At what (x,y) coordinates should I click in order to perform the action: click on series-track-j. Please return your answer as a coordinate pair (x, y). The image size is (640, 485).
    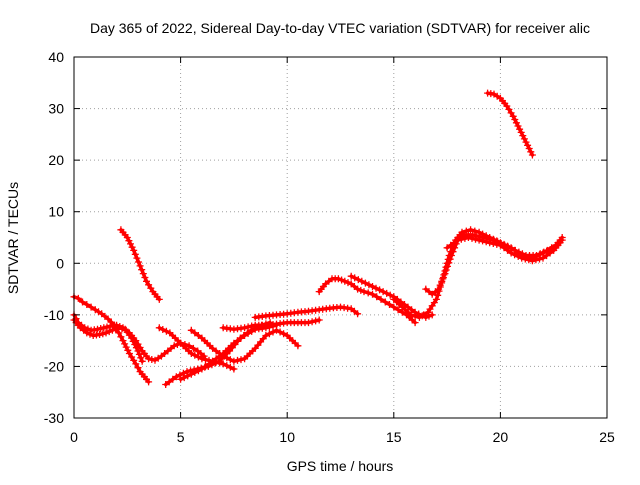
    Looking at the image, I should click on (306, 312).